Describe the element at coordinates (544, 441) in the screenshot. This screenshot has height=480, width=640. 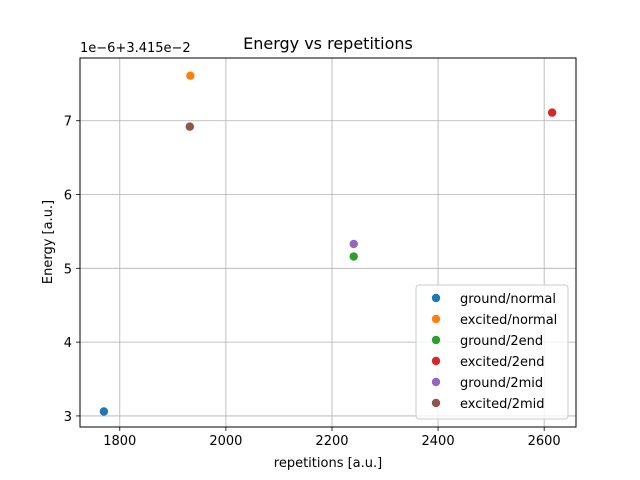
I see `x-tick-label: 2600` at that location.